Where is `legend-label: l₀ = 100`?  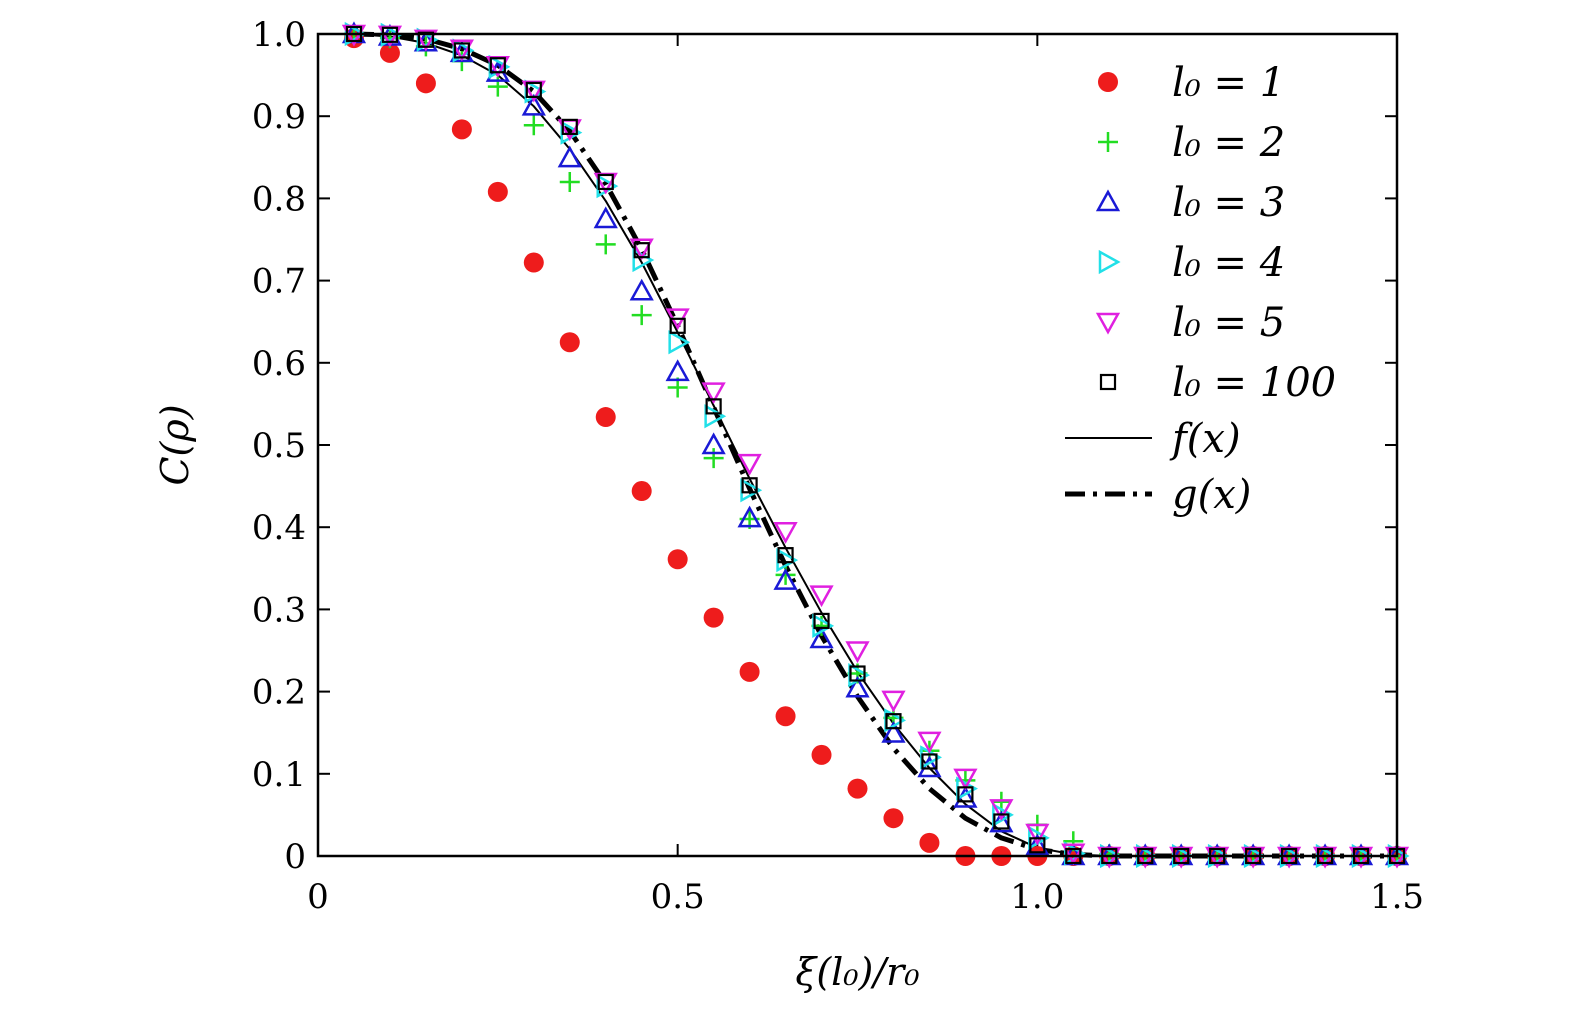
legend-label: l₀ = 100 is located at coordinates (1254, 383).